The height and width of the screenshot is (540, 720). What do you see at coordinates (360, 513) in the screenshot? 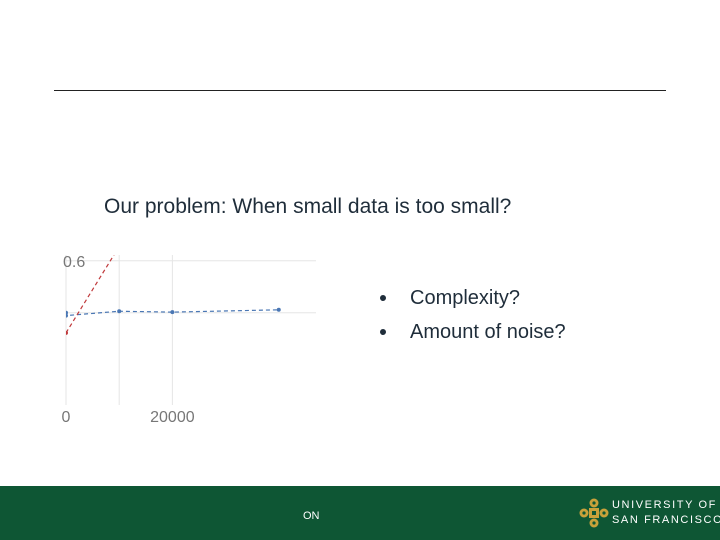
I see `footer-bar: ON UNIVERSITY OF SAN FRANCISCO` at bounding box center [360, 513].